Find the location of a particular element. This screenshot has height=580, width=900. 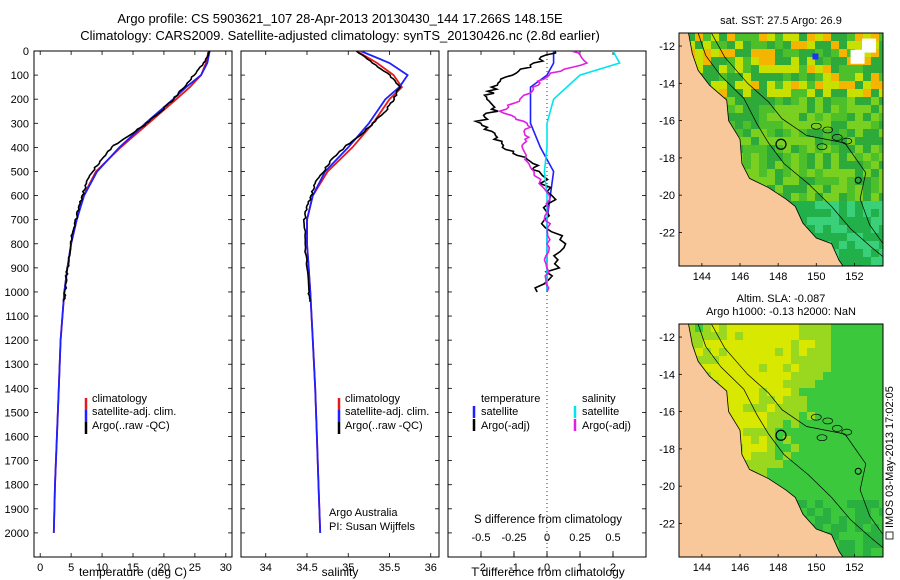

diff-line-salinity-argo-adj- is located at coordinates (543, 172).